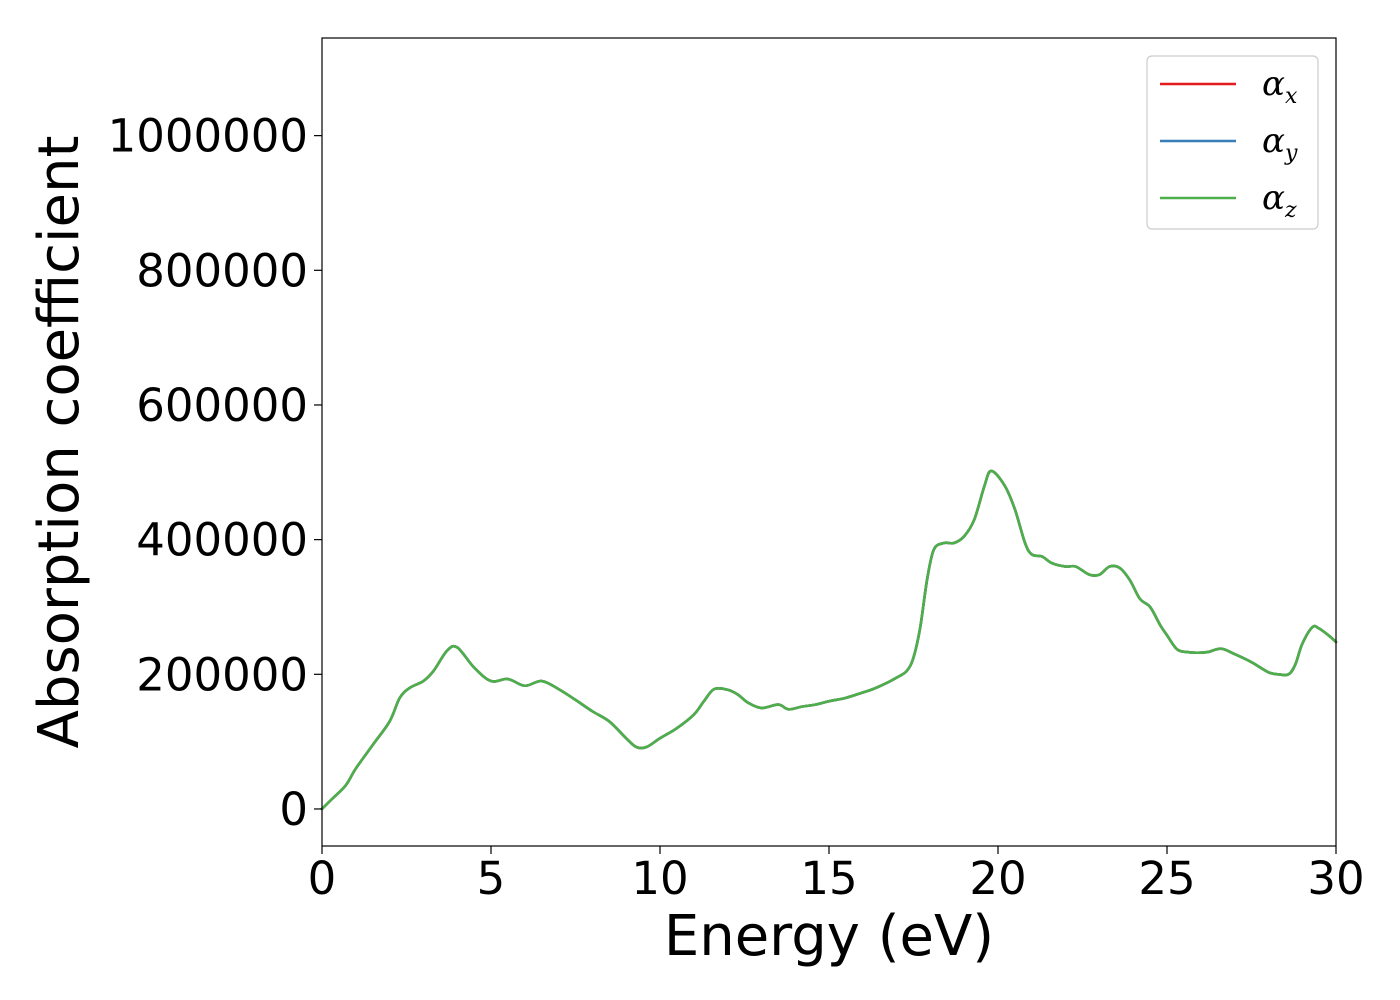 The image size is (1400, 1000). What do you see at coordinates (1280, 86) in the screenshot?
I see `legend-label-alpha-x: αx` at bounding box center [1280, 86].